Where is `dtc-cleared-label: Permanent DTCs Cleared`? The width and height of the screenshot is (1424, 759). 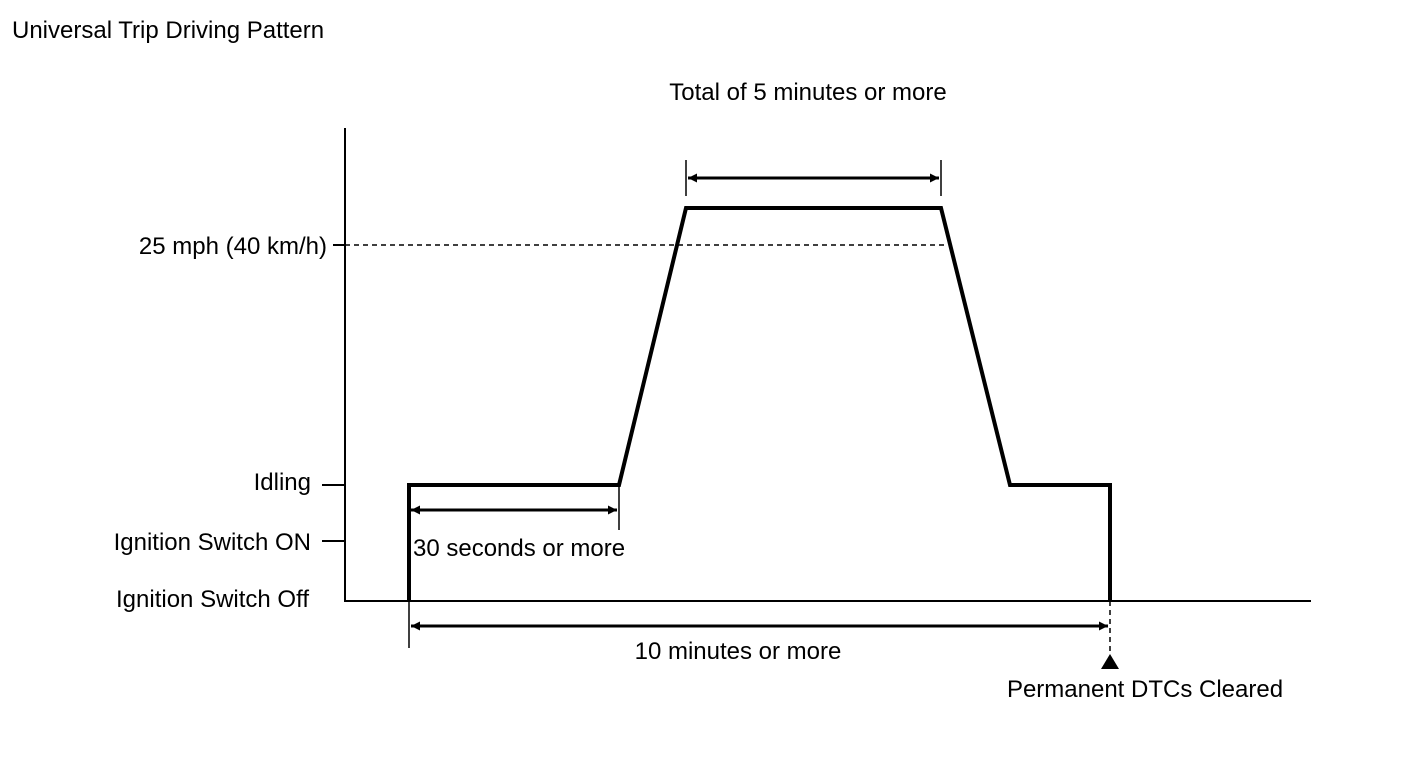
dtc-cleared-label: Permanent DTCs Cleared is located at coordinates (1145, 689).